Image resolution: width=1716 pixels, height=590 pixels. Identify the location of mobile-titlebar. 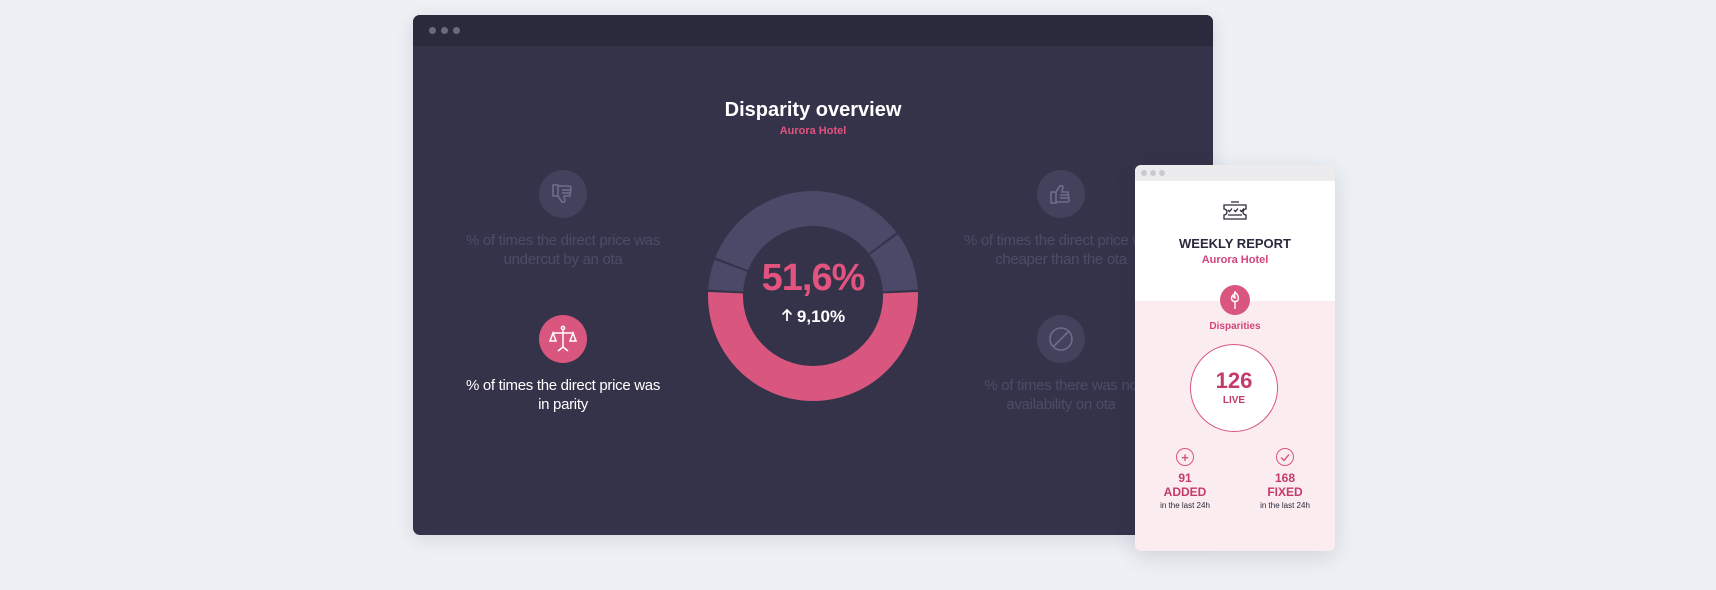
(1235, 173).